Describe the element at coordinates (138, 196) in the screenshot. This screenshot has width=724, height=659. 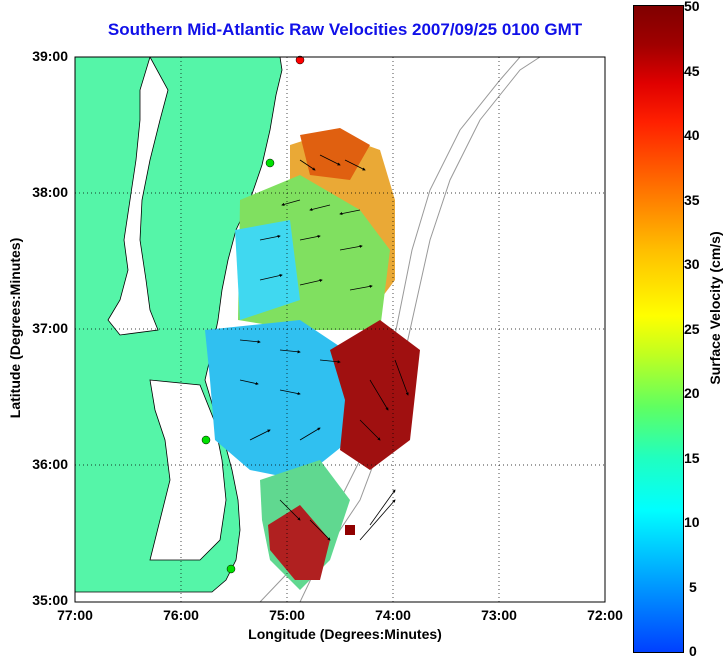
I see `chesapeake-bay` at that location.